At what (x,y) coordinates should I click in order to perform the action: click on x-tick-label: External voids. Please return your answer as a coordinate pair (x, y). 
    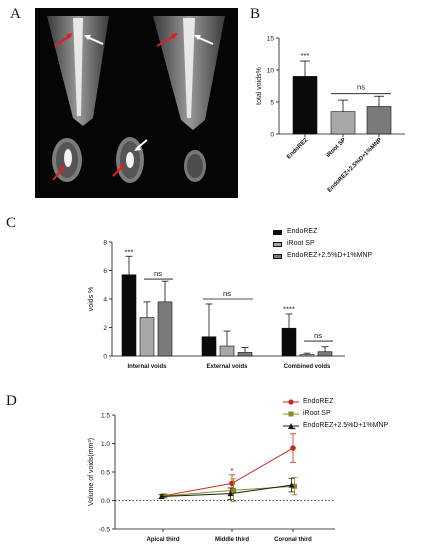
    Looking at the image, I should click on (227, 367).